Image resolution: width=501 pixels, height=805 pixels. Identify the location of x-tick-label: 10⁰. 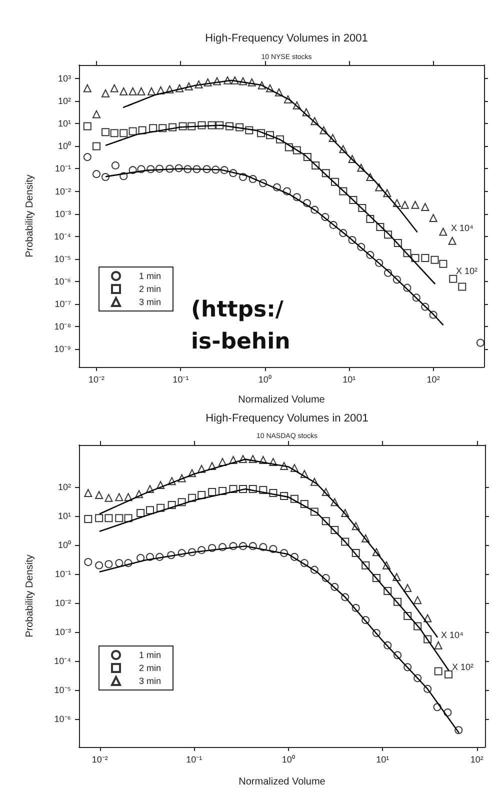
(288, 759).